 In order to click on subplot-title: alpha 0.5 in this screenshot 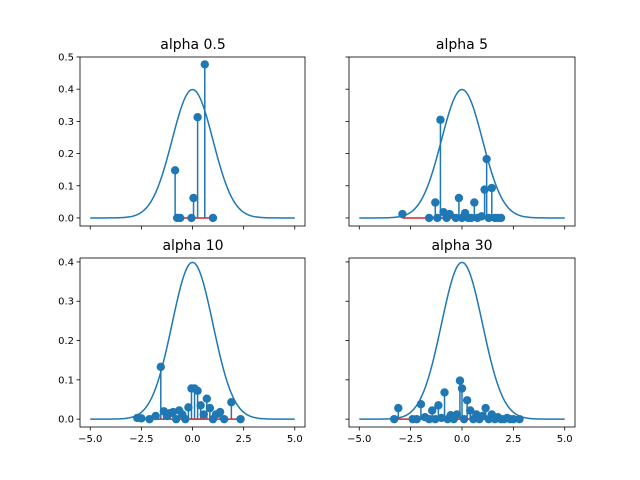, I will do `click(193, 45)`.